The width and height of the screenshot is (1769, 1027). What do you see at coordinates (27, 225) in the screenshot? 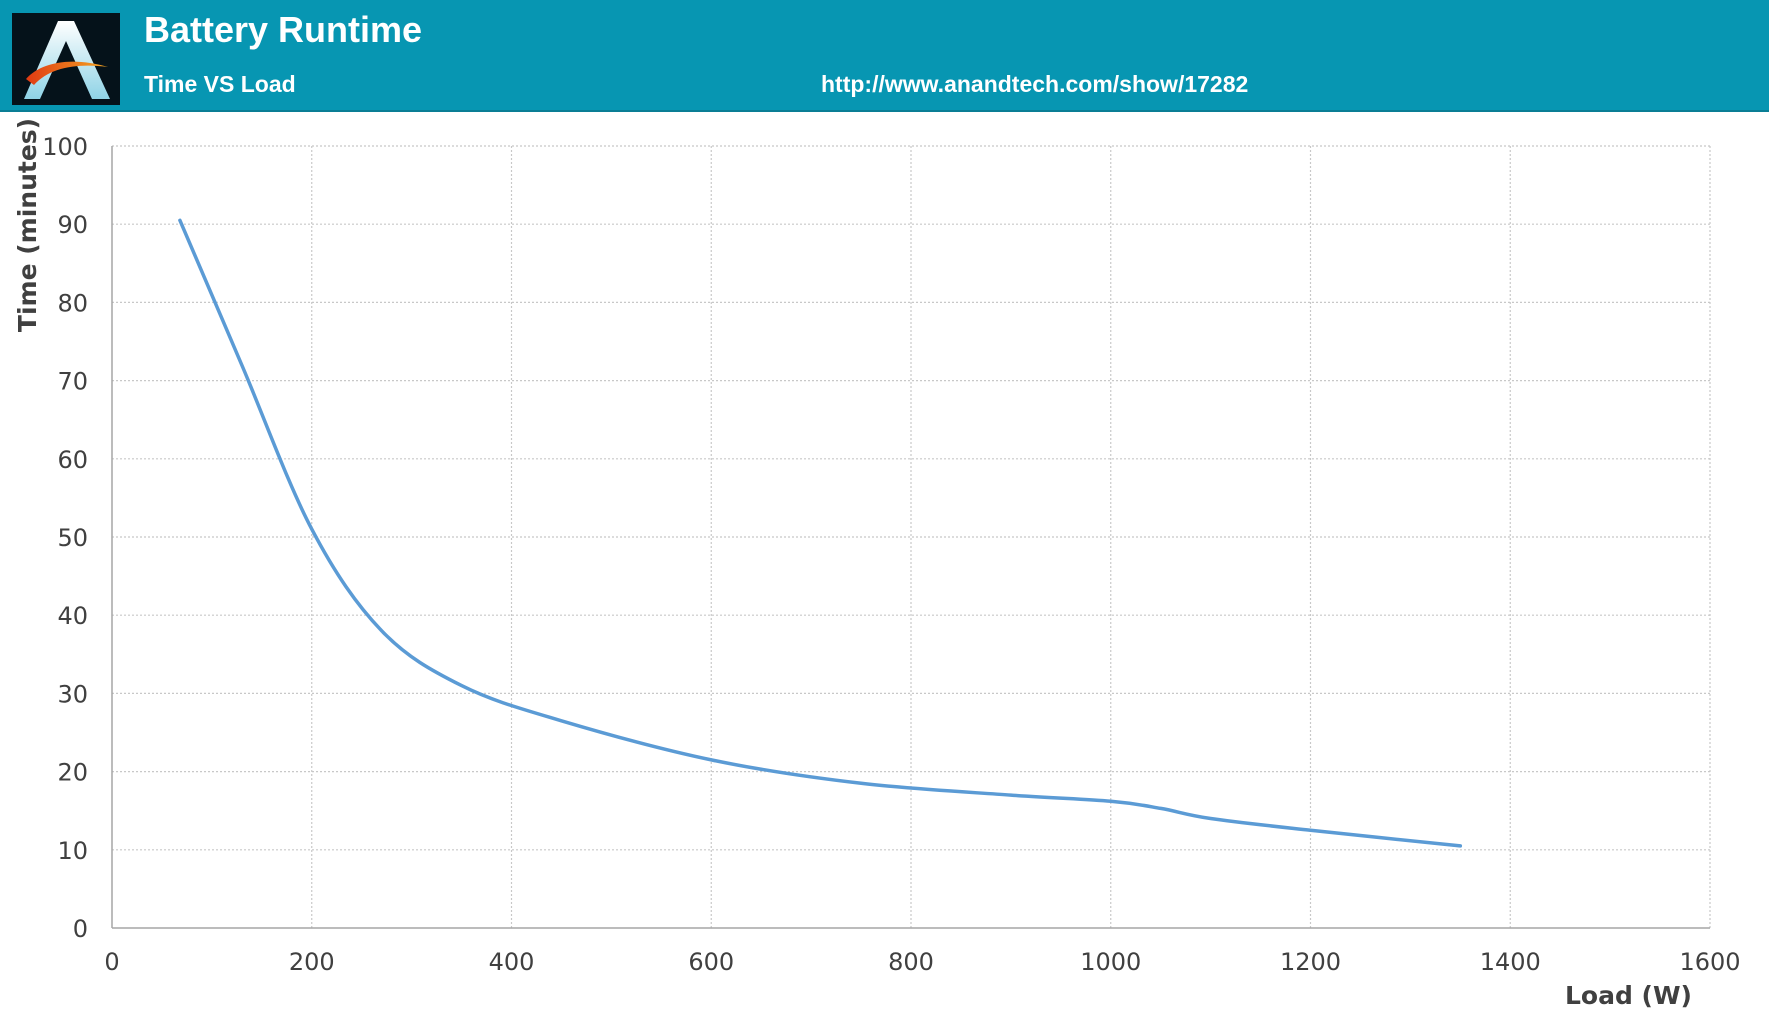
I see `y-axis-label: Time (minutes)` at bounding box center [27, 225].